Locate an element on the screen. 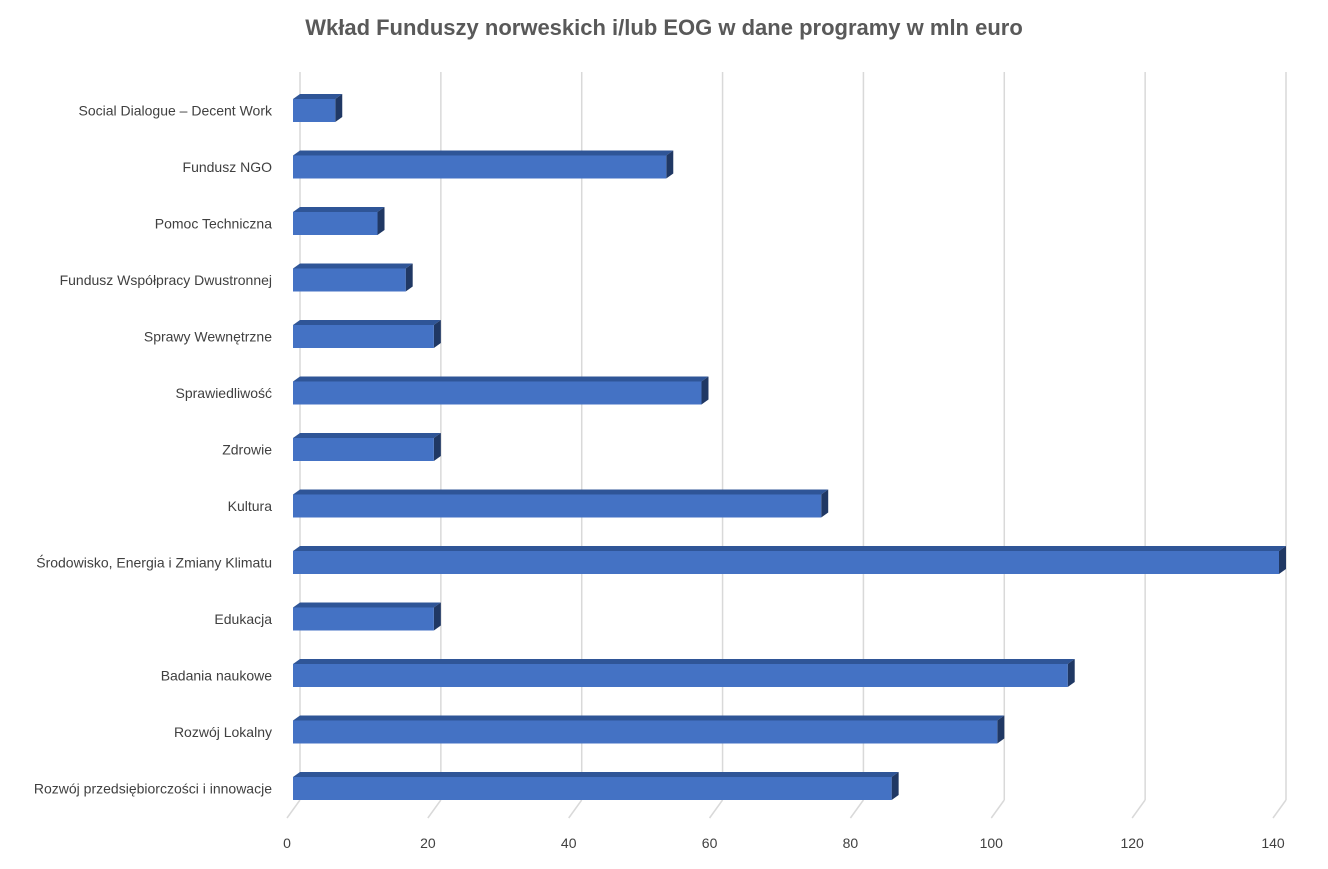 The height and width of the screenshot is (869, 1328). category-label: Sprawy Wewnętrzne is located at coordinates (208, 337).